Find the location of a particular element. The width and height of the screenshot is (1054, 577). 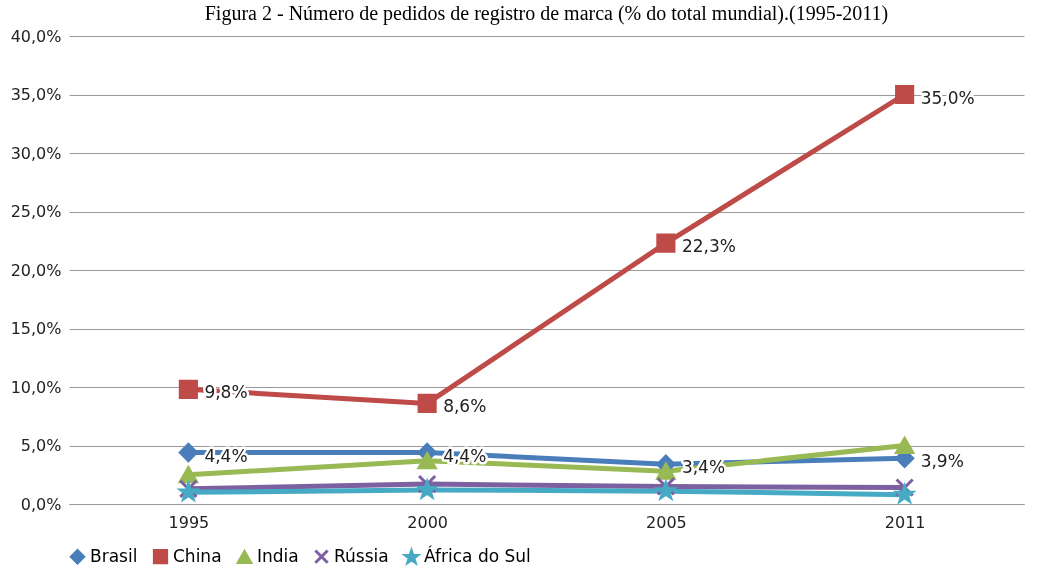

y-tick-label: 25,0% is located at coordinates (36, 211).